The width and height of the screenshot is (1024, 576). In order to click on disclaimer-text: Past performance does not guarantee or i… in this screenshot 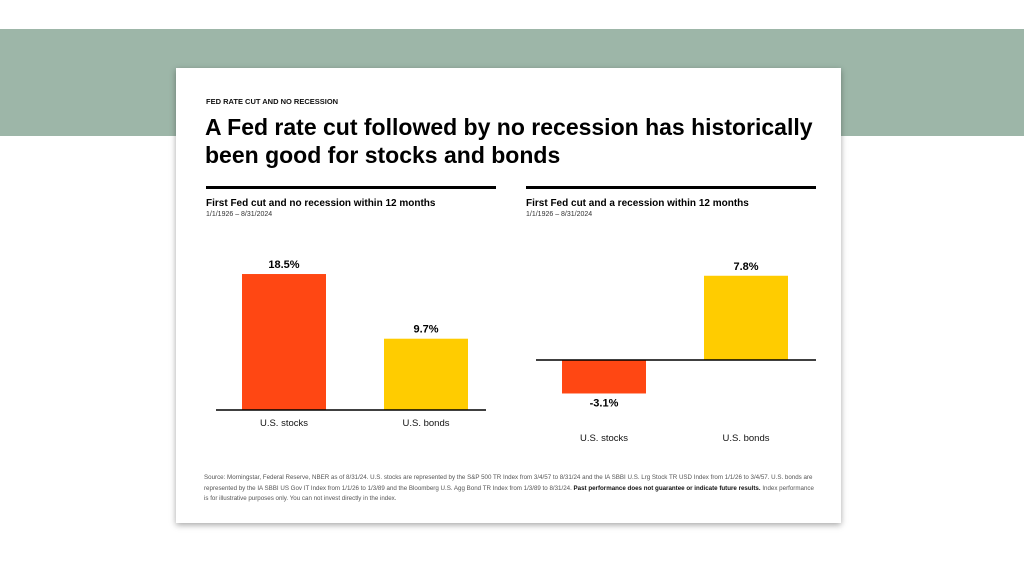, I will do `click(667, 488)`.